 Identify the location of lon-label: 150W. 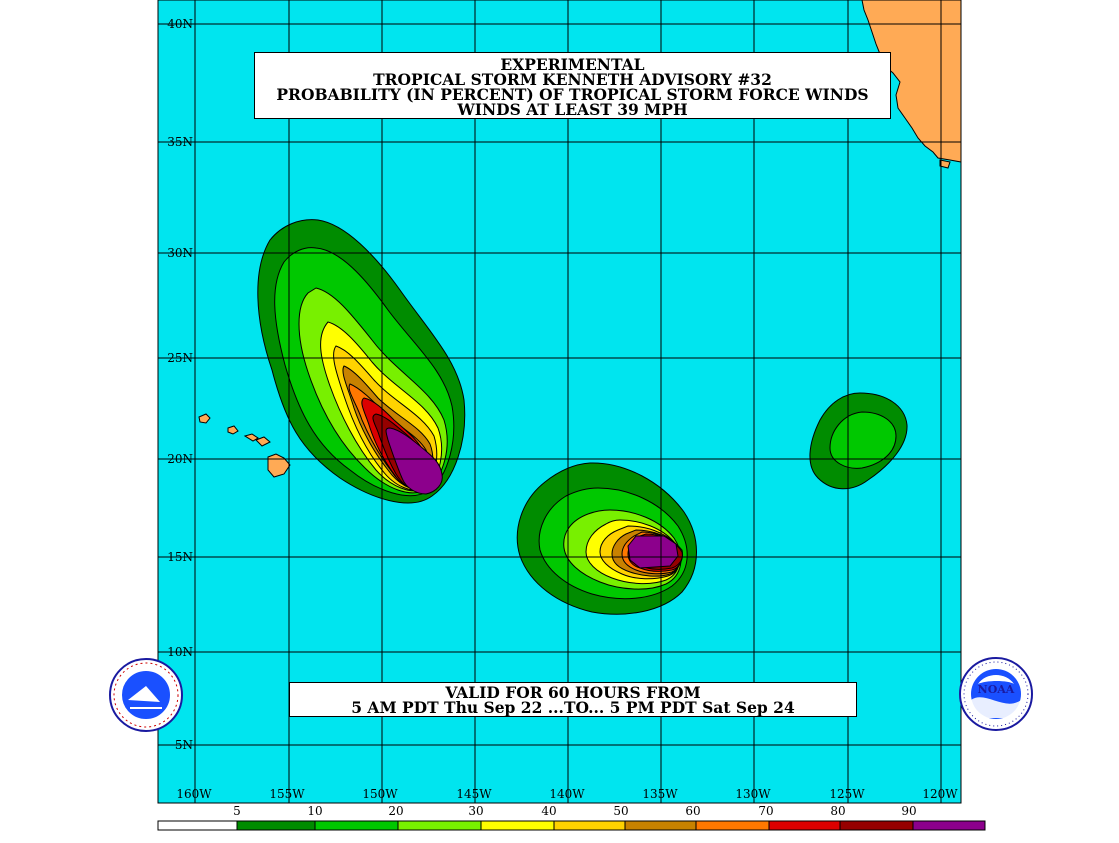
(380, 794).